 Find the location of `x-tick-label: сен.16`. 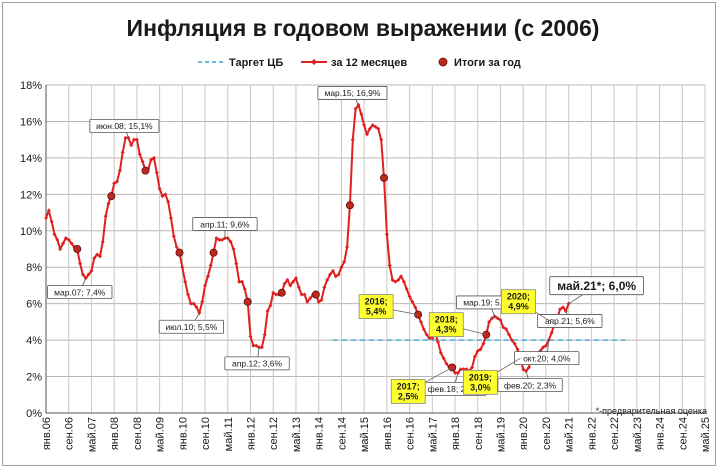

x-tick-label: сен.16 is located at coordinates (411, 433).